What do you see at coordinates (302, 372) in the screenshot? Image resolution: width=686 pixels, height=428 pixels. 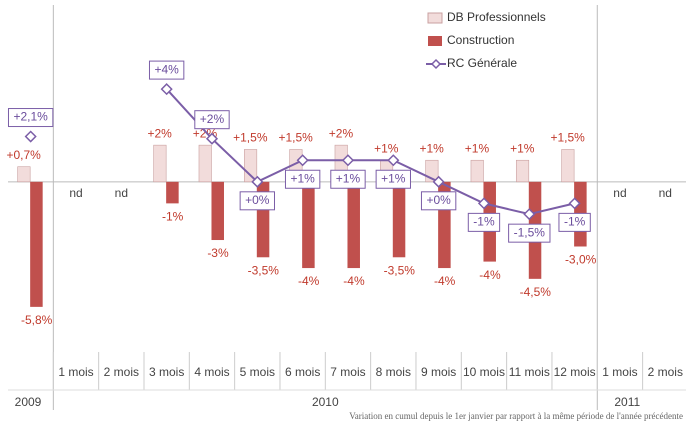 I see `x-tick-label: 6 mois` at bounding box center [302, 372].